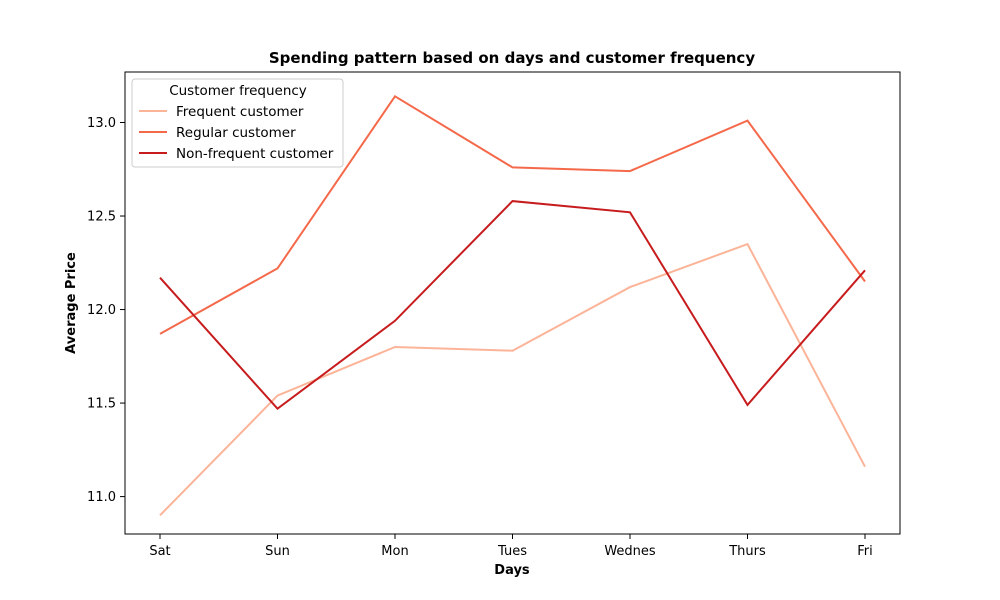  Describe the element at coordinates (101, 217) in the screenshot. I see `y-tick-label: 12.5` at that location.